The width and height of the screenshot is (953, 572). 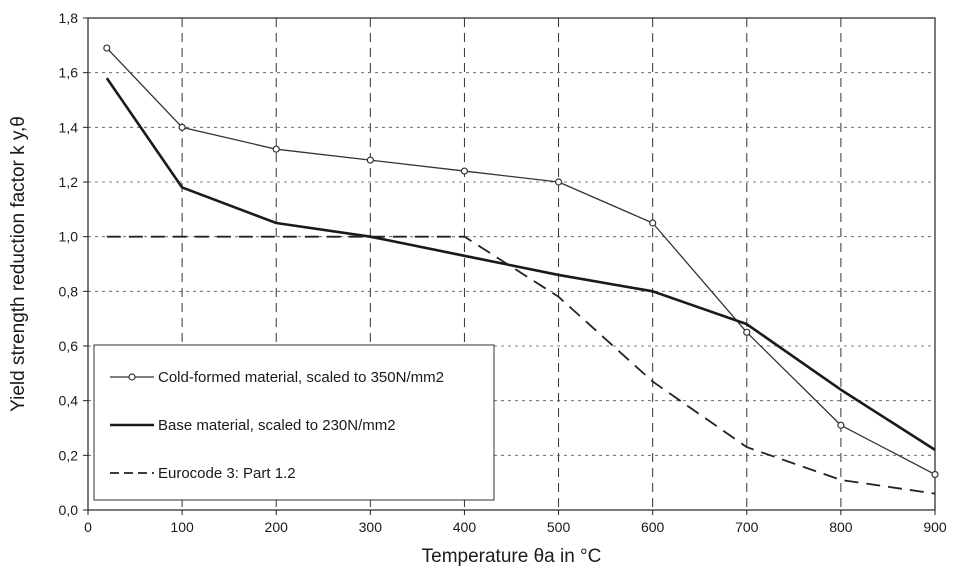 What do you see at coordinates (69, 455) in the screenshot?
I see `y-tick-label: 0,2` at bounding box center [69, 455].